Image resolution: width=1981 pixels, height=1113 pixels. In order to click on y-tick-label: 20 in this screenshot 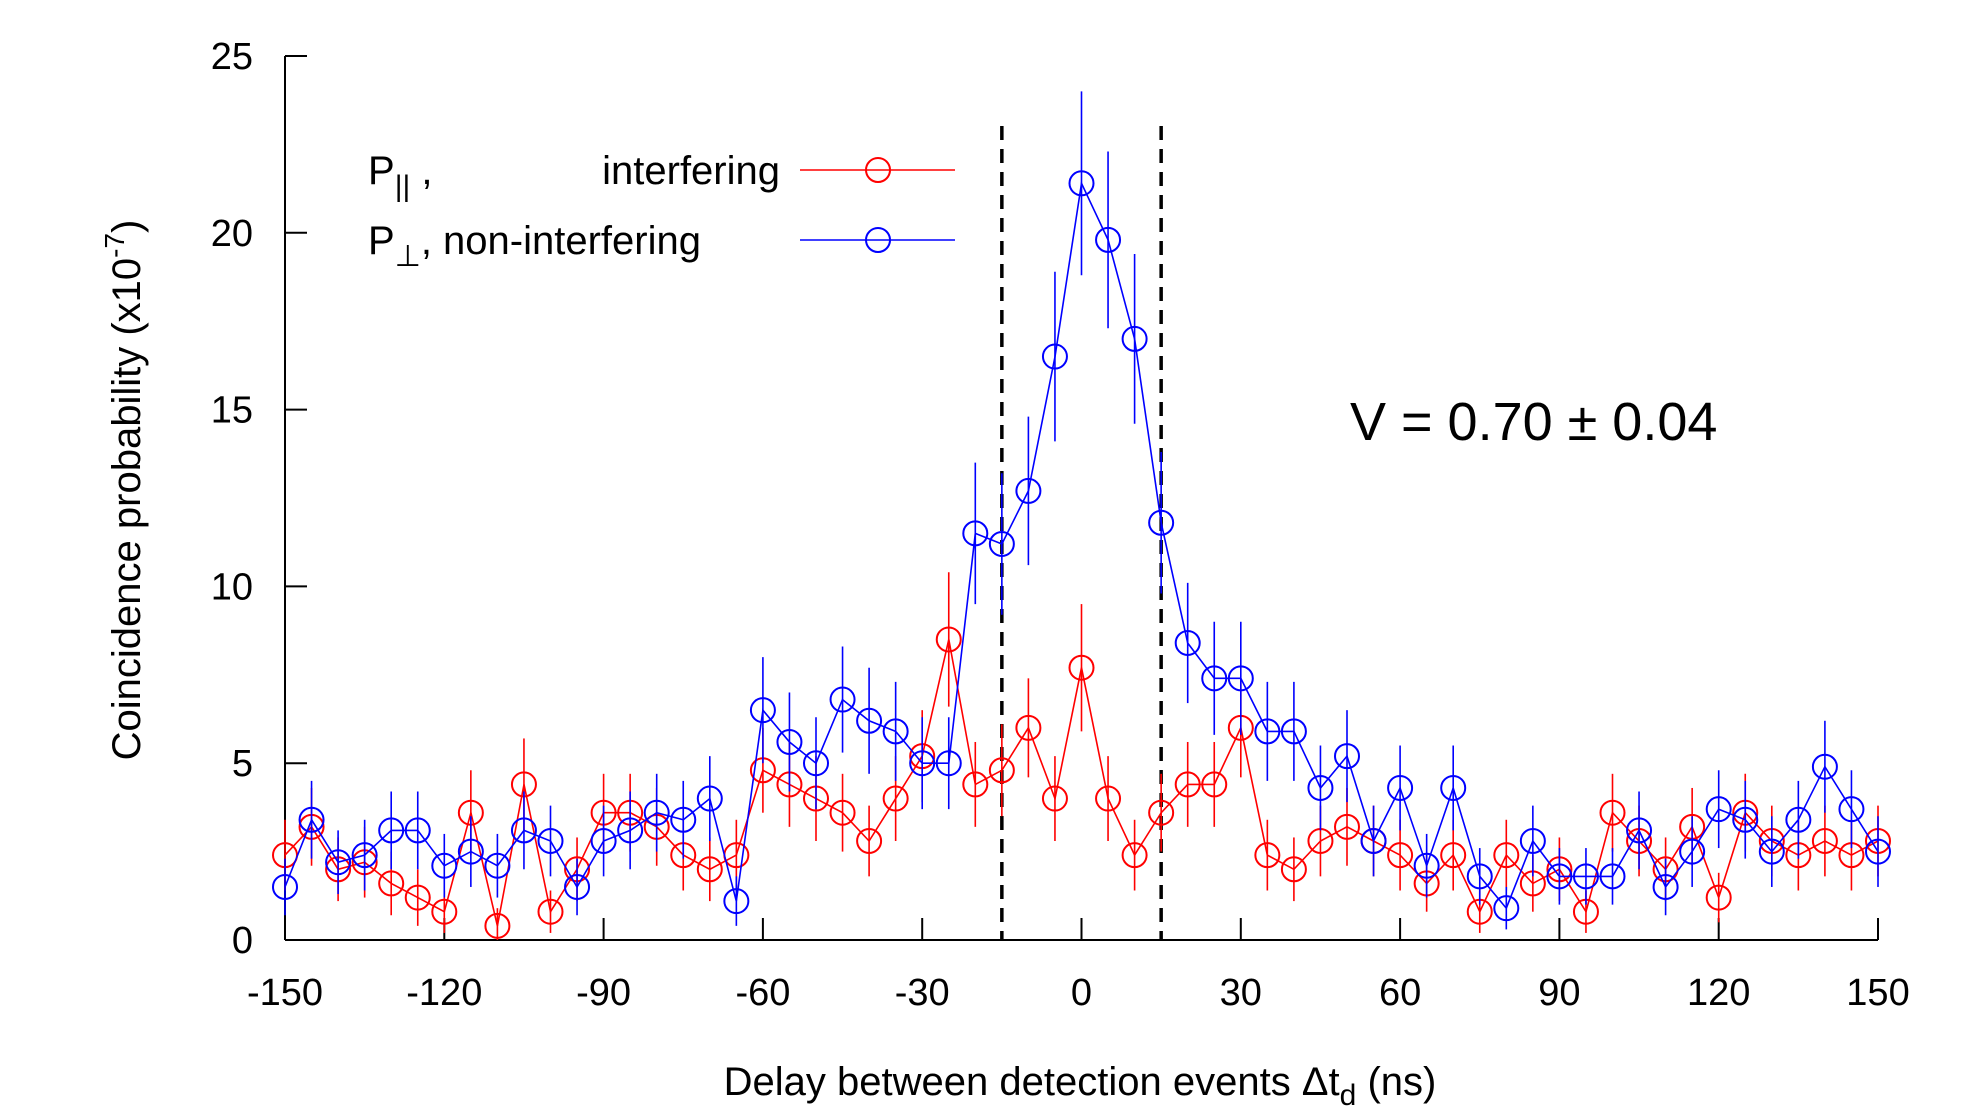, I will do `click(232, 234)`.